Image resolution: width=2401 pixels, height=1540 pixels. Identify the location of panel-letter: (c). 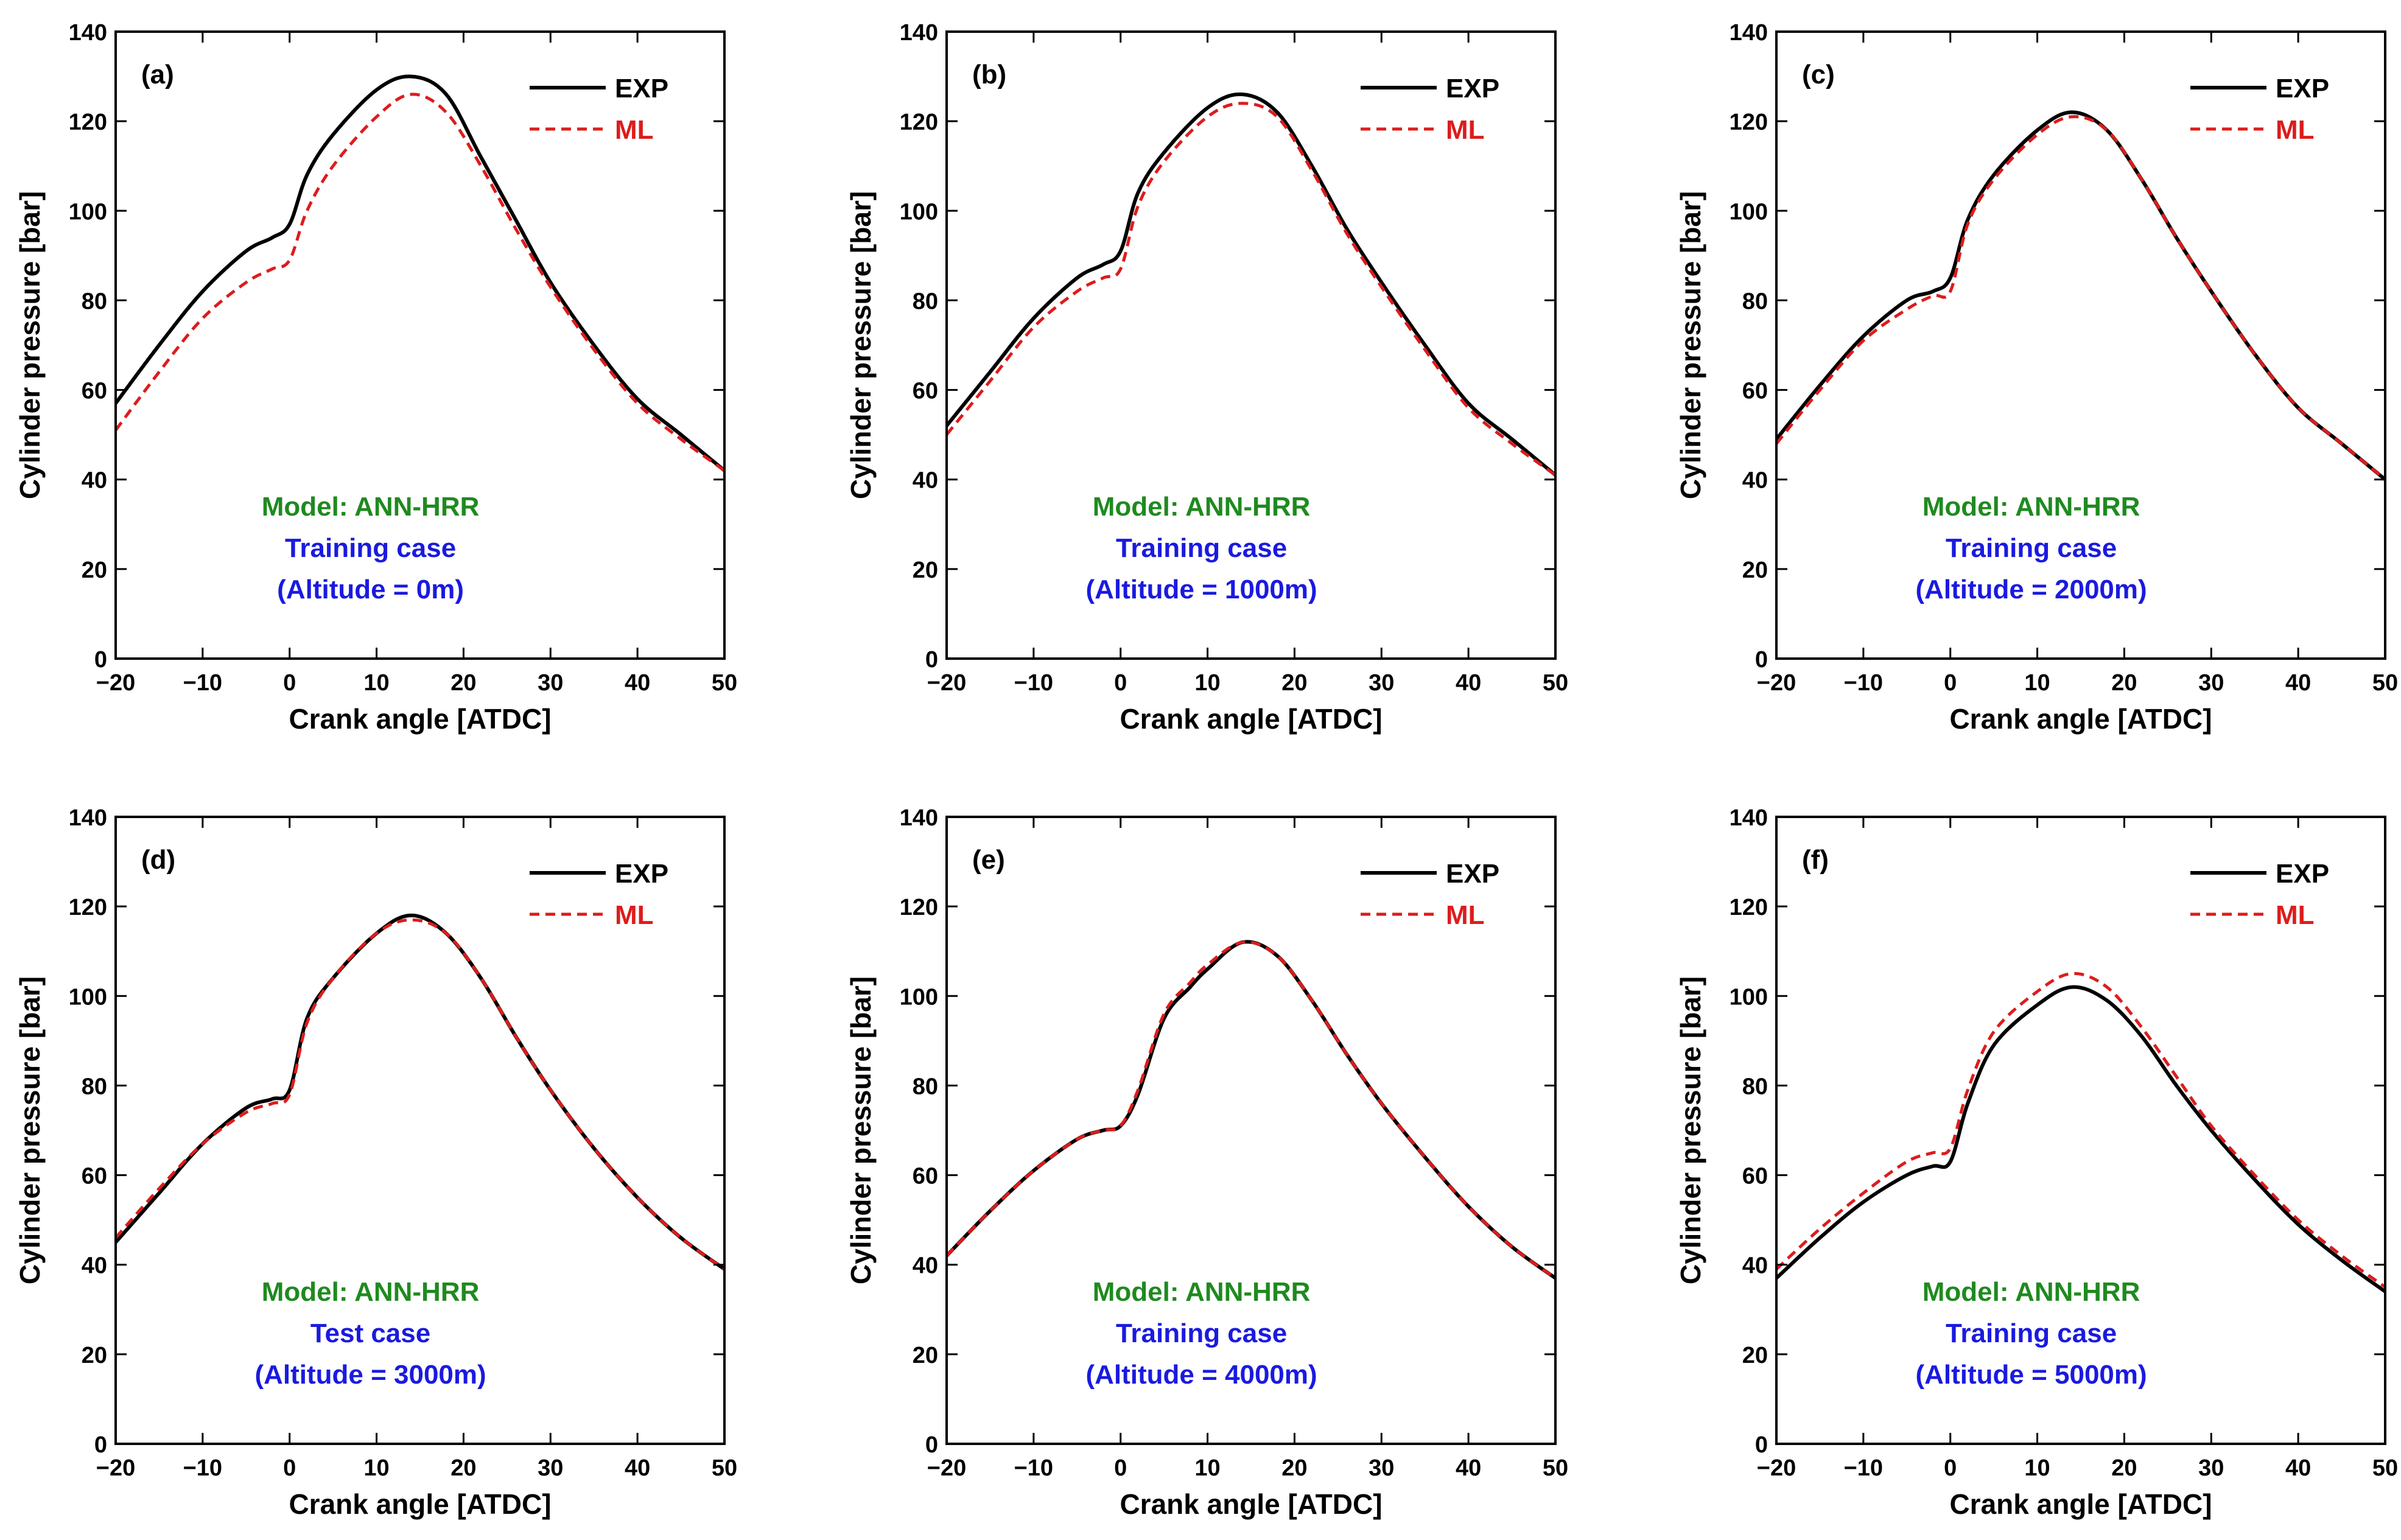
(1818, 74).